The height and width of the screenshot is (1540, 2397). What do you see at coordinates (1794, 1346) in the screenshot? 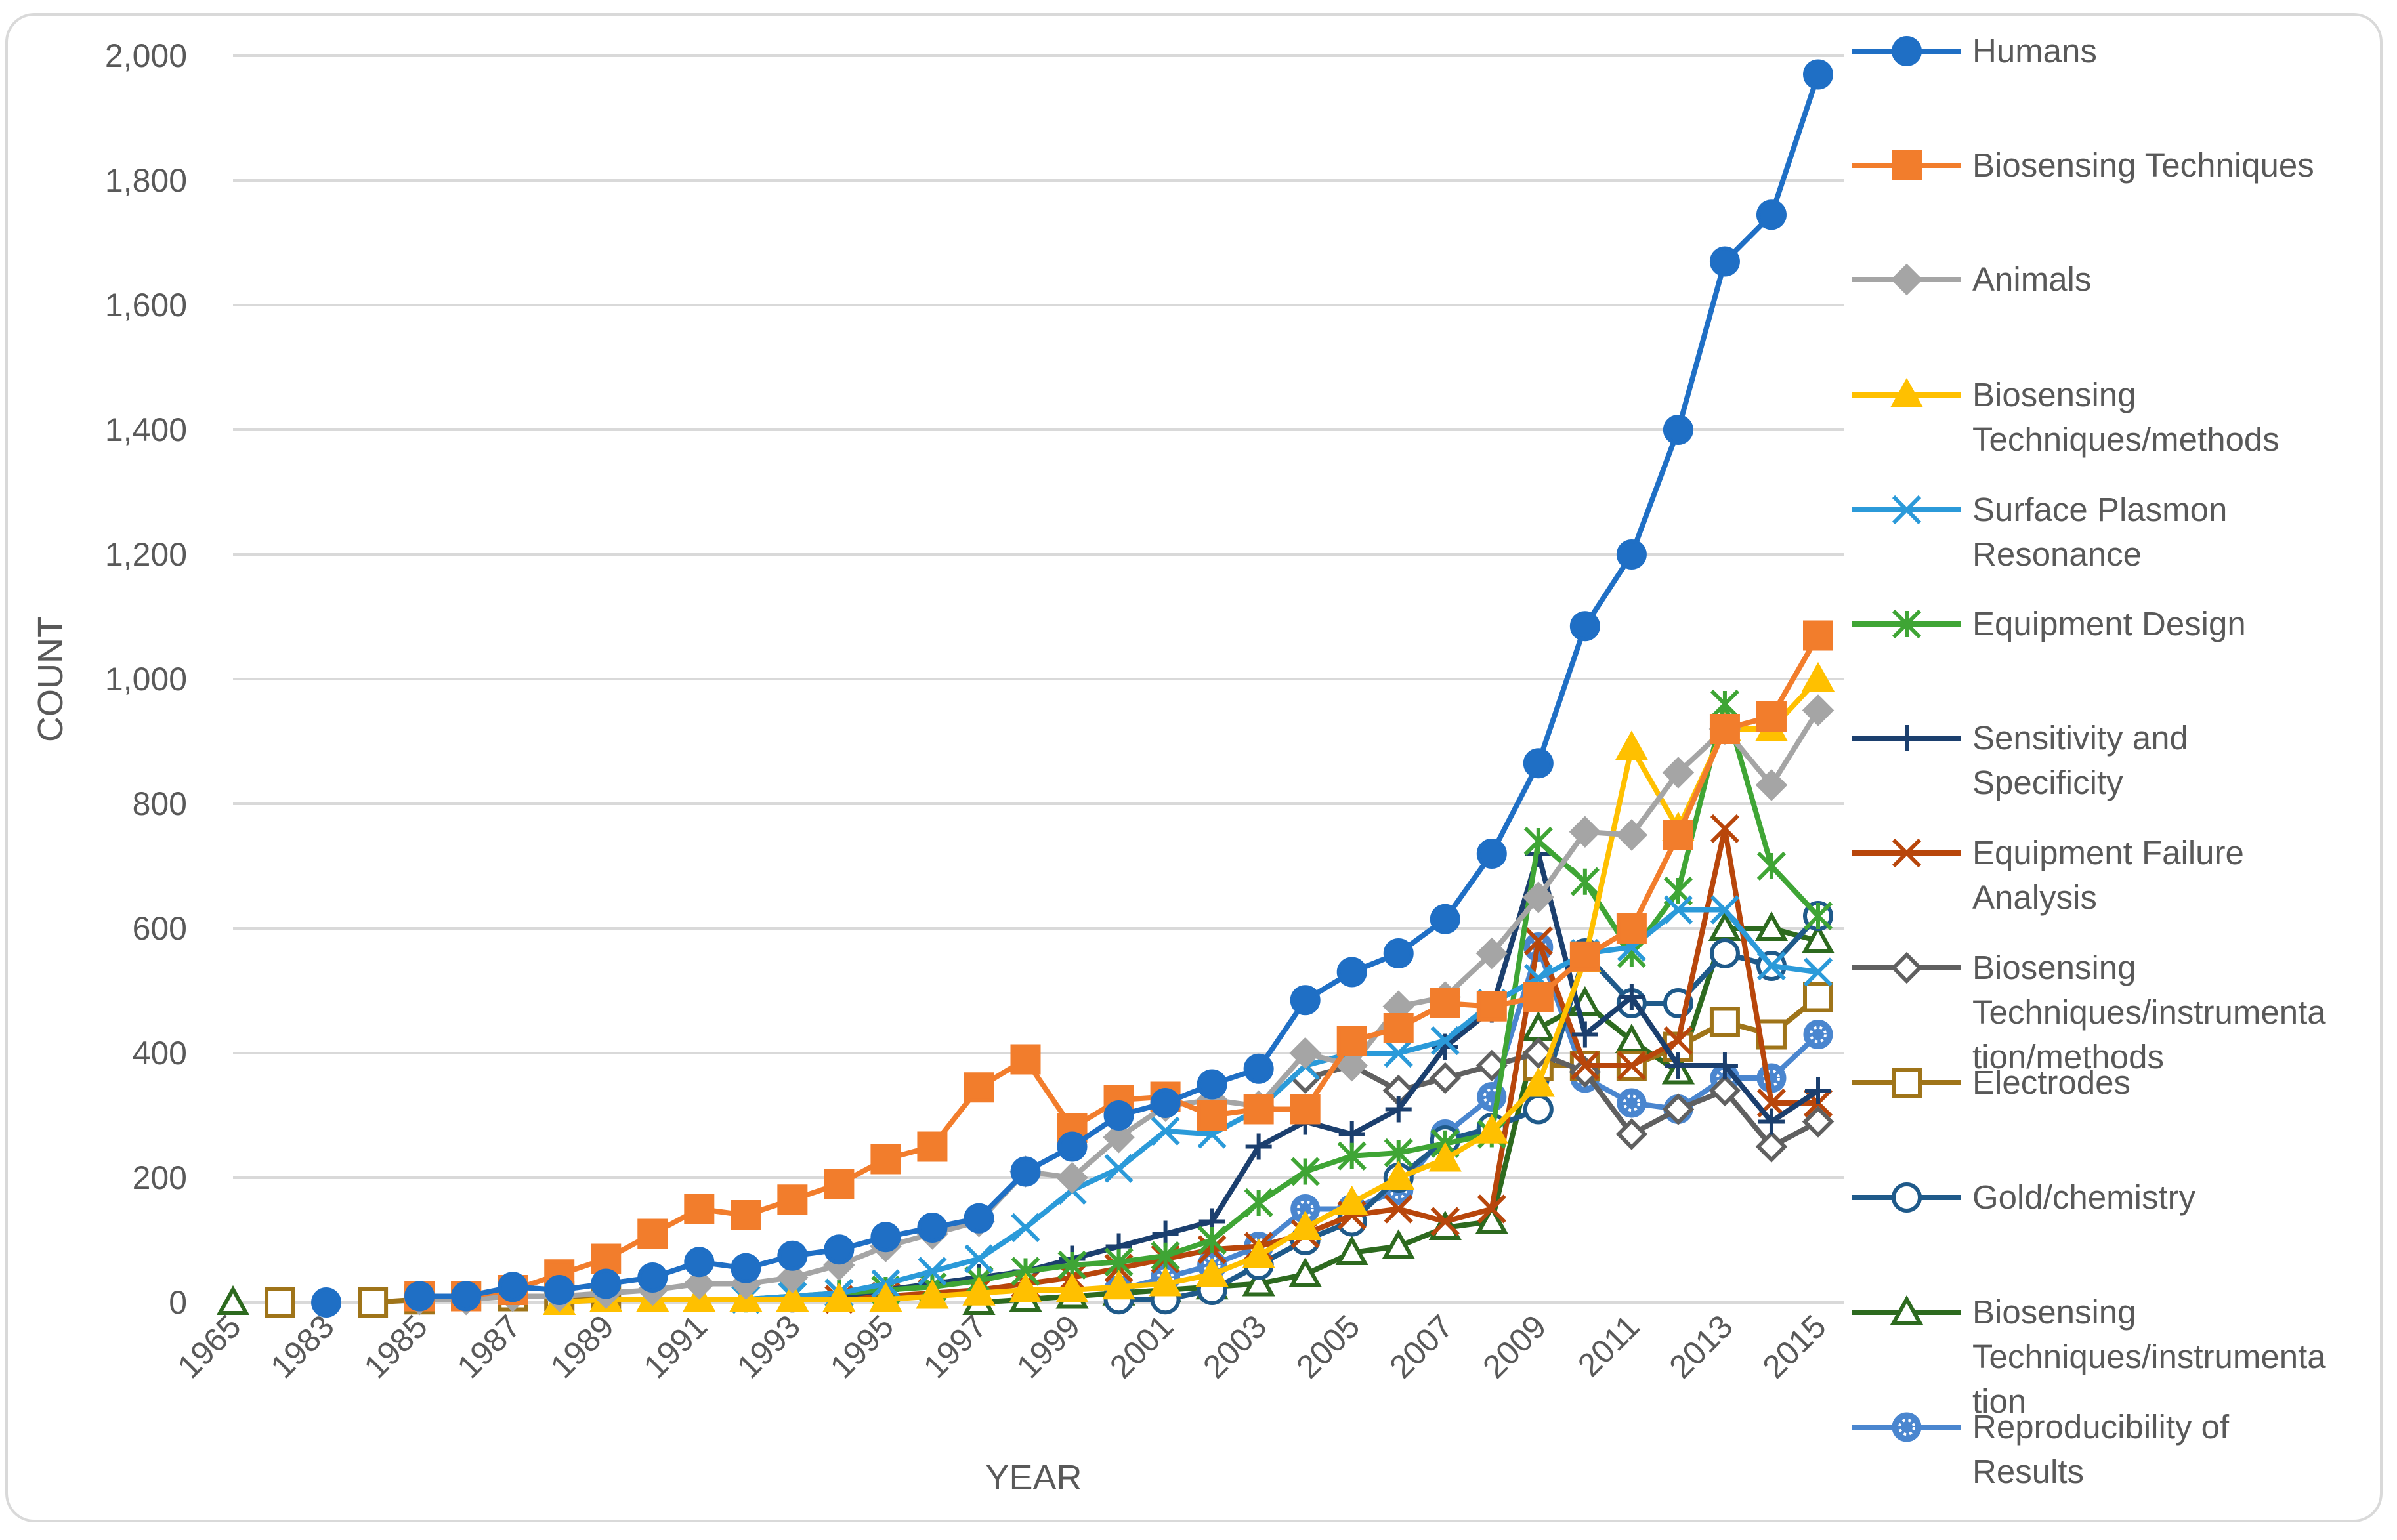
I see `x-tick-label: 2015` at bounding box center [1794, 1346].